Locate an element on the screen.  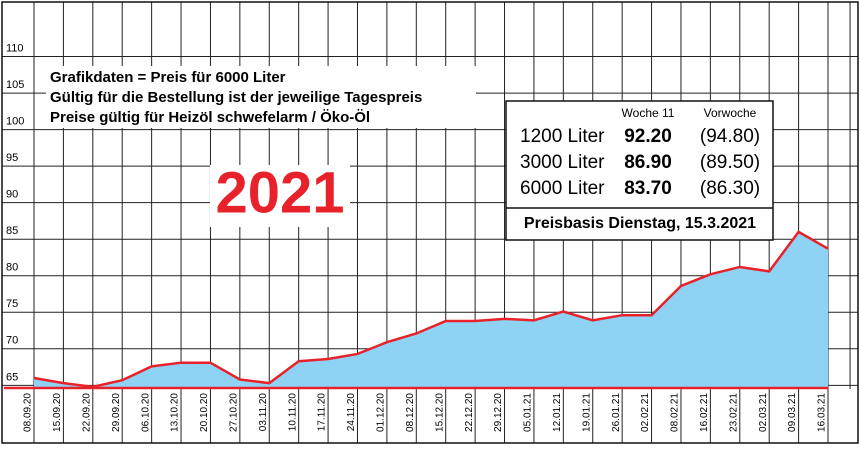
x-tick-label: 02.02.21 is located at coordinates (645, 412).